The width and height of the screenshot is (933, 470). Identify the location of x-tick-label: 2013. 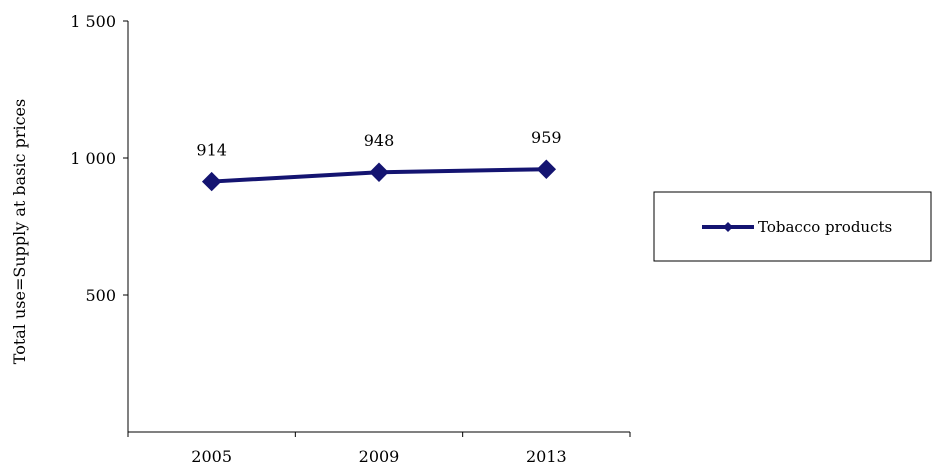
(546, 456).